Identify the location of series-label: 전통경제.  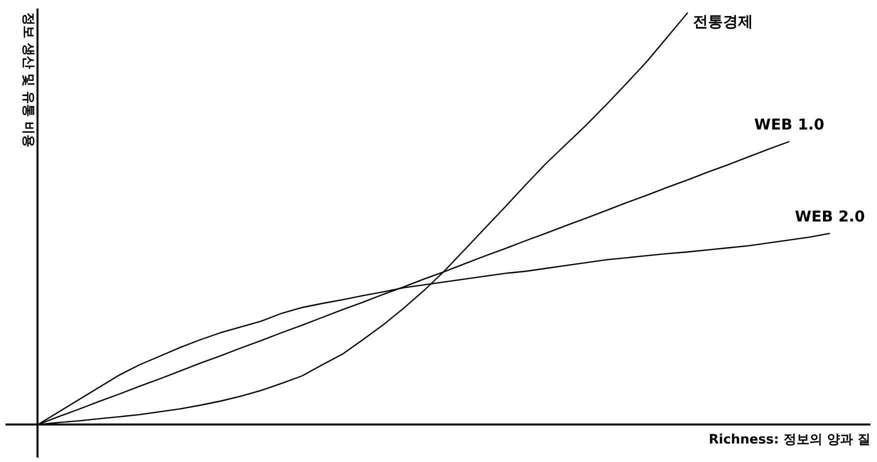
(722, 21).